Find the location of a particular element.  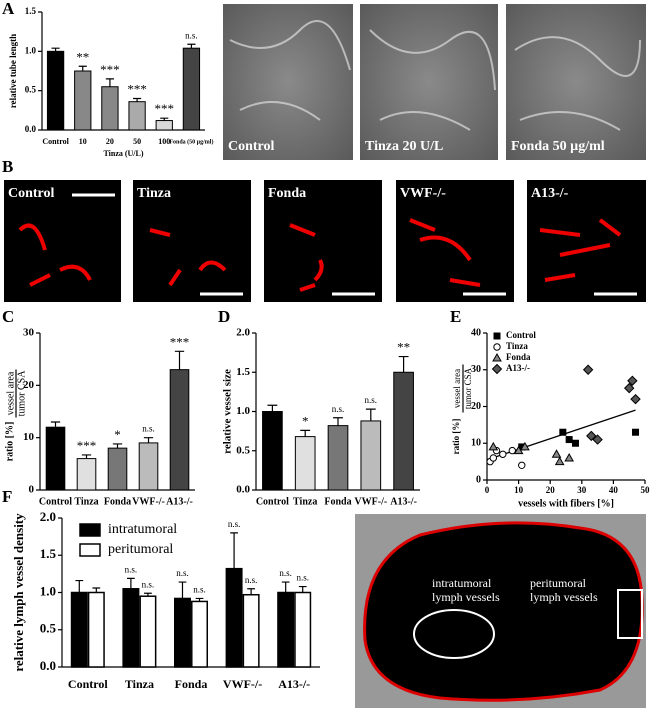

significance-label: ** is located at coordinates (82, 56).